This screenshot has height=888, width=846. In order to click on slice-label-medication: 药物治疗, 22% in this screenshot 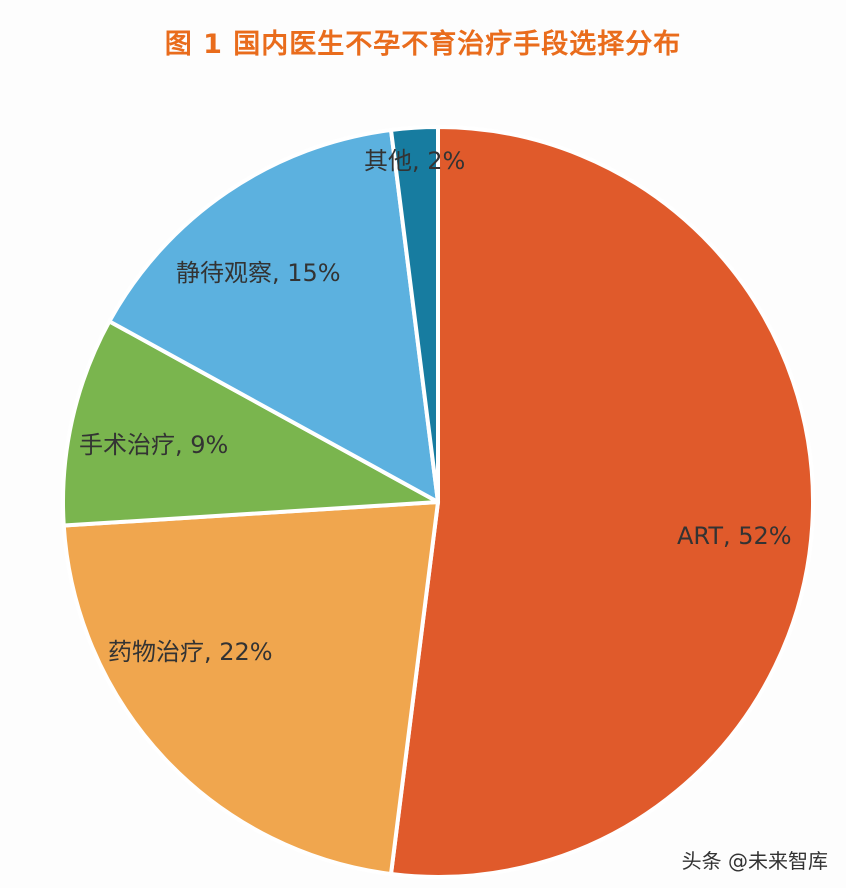, I will do `click(190, 652)`.